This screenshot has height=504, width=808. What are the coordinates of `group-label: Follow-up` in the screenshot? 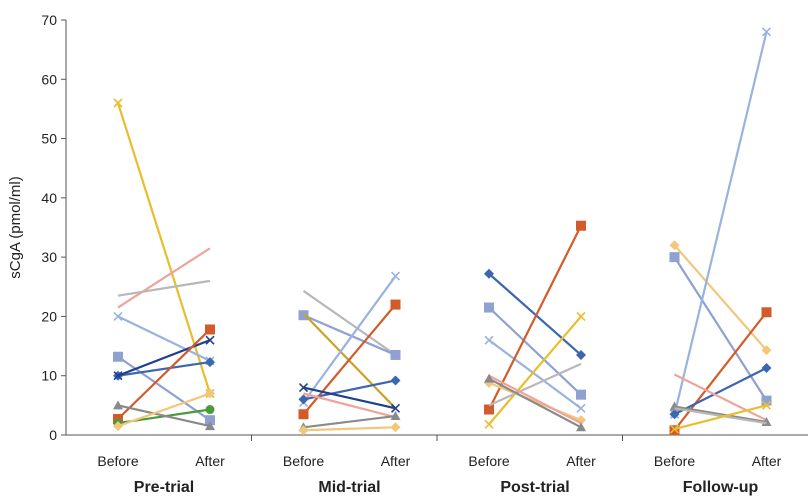 It's located at (721, 487).